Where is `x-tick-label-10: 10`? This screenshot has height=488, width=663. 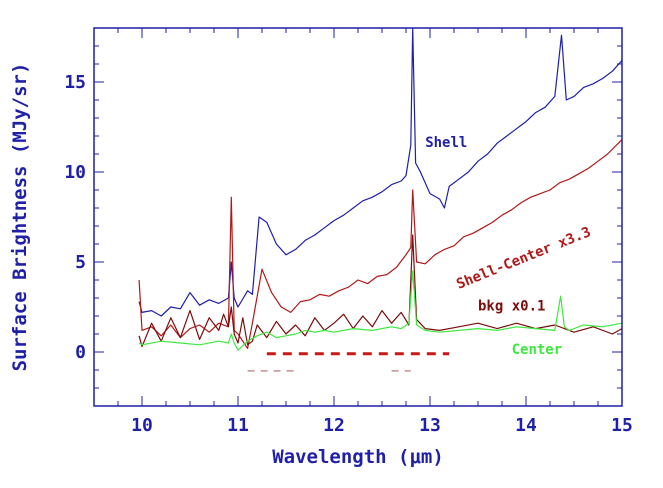 x-tick-label-10: 10 is located at coordinates (142, 425).